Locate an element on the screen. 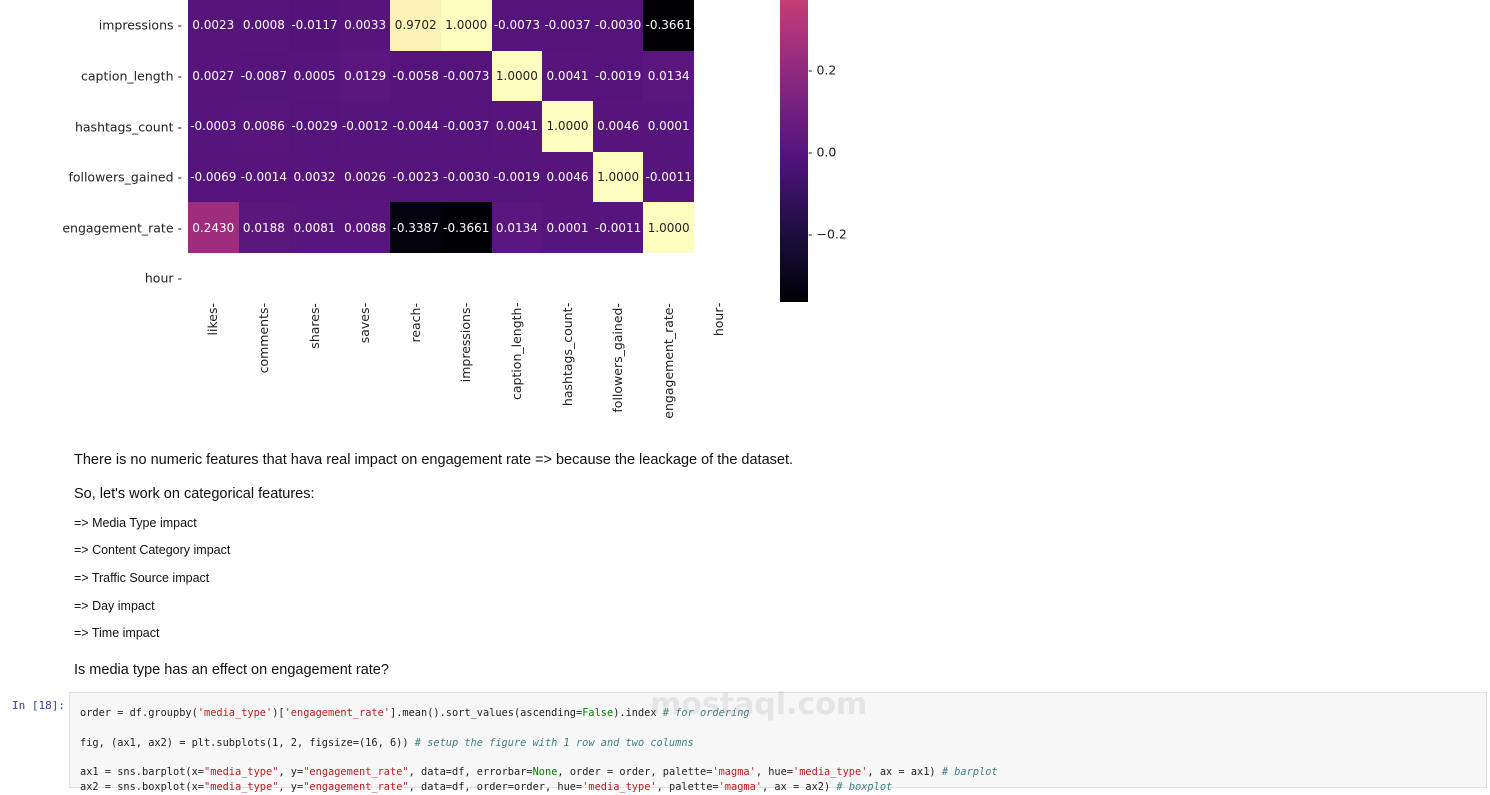 The image size is (1490, 795). heatmap-cell: -0.0014 is located at coordinates (264, 177).